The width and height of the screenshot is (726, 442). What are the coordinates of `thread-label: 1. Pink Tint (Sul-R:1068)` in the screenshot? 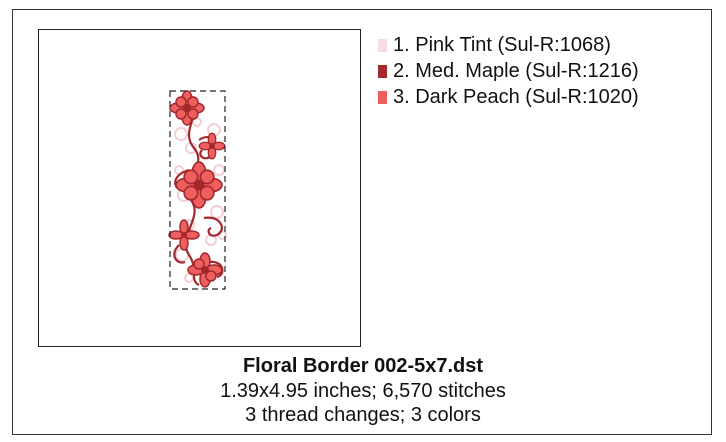 It's located at (502, 45).